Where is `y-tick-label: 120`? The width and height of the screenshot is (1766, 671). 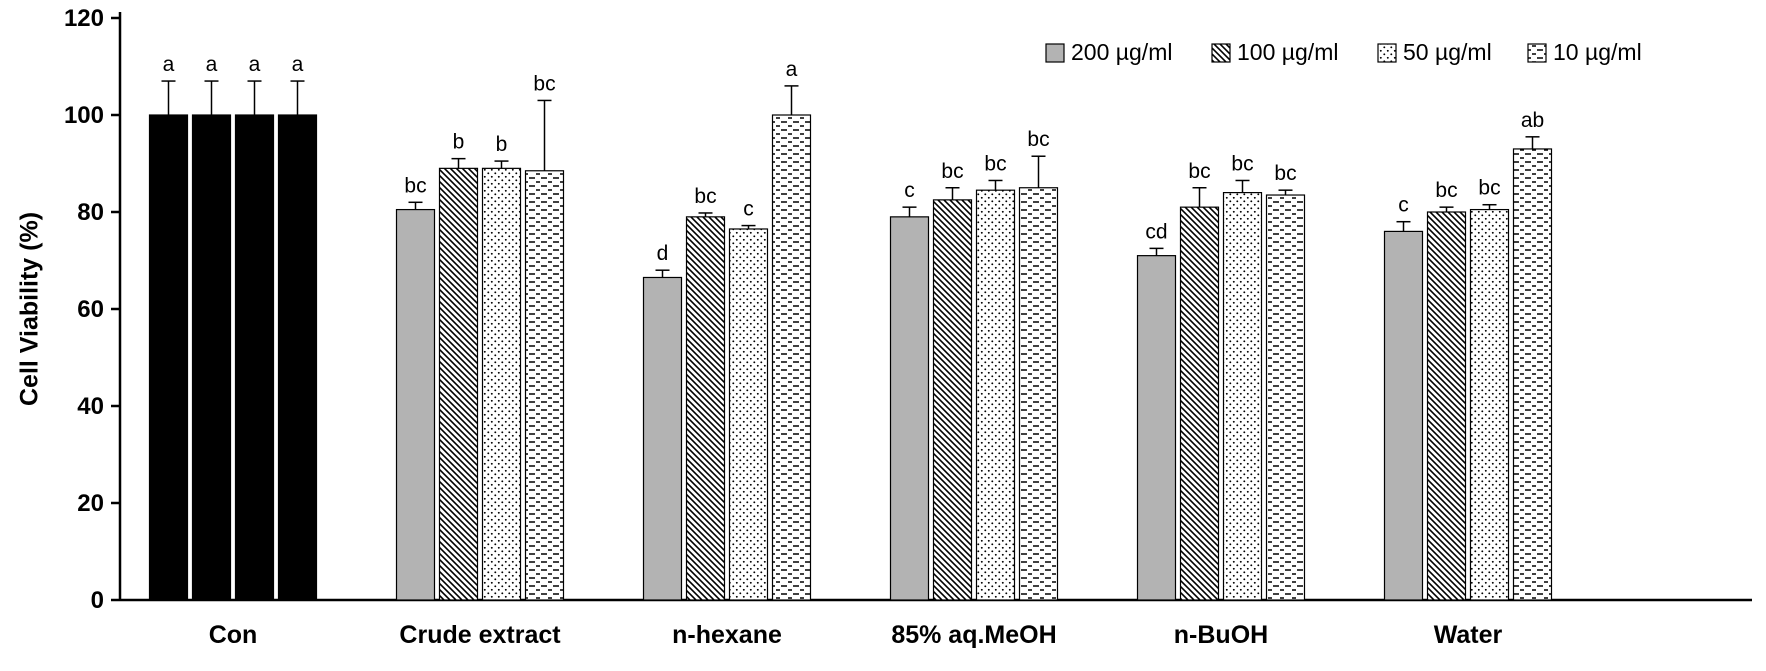
y-tick-label: 120 is located at coordinates (84, 18).